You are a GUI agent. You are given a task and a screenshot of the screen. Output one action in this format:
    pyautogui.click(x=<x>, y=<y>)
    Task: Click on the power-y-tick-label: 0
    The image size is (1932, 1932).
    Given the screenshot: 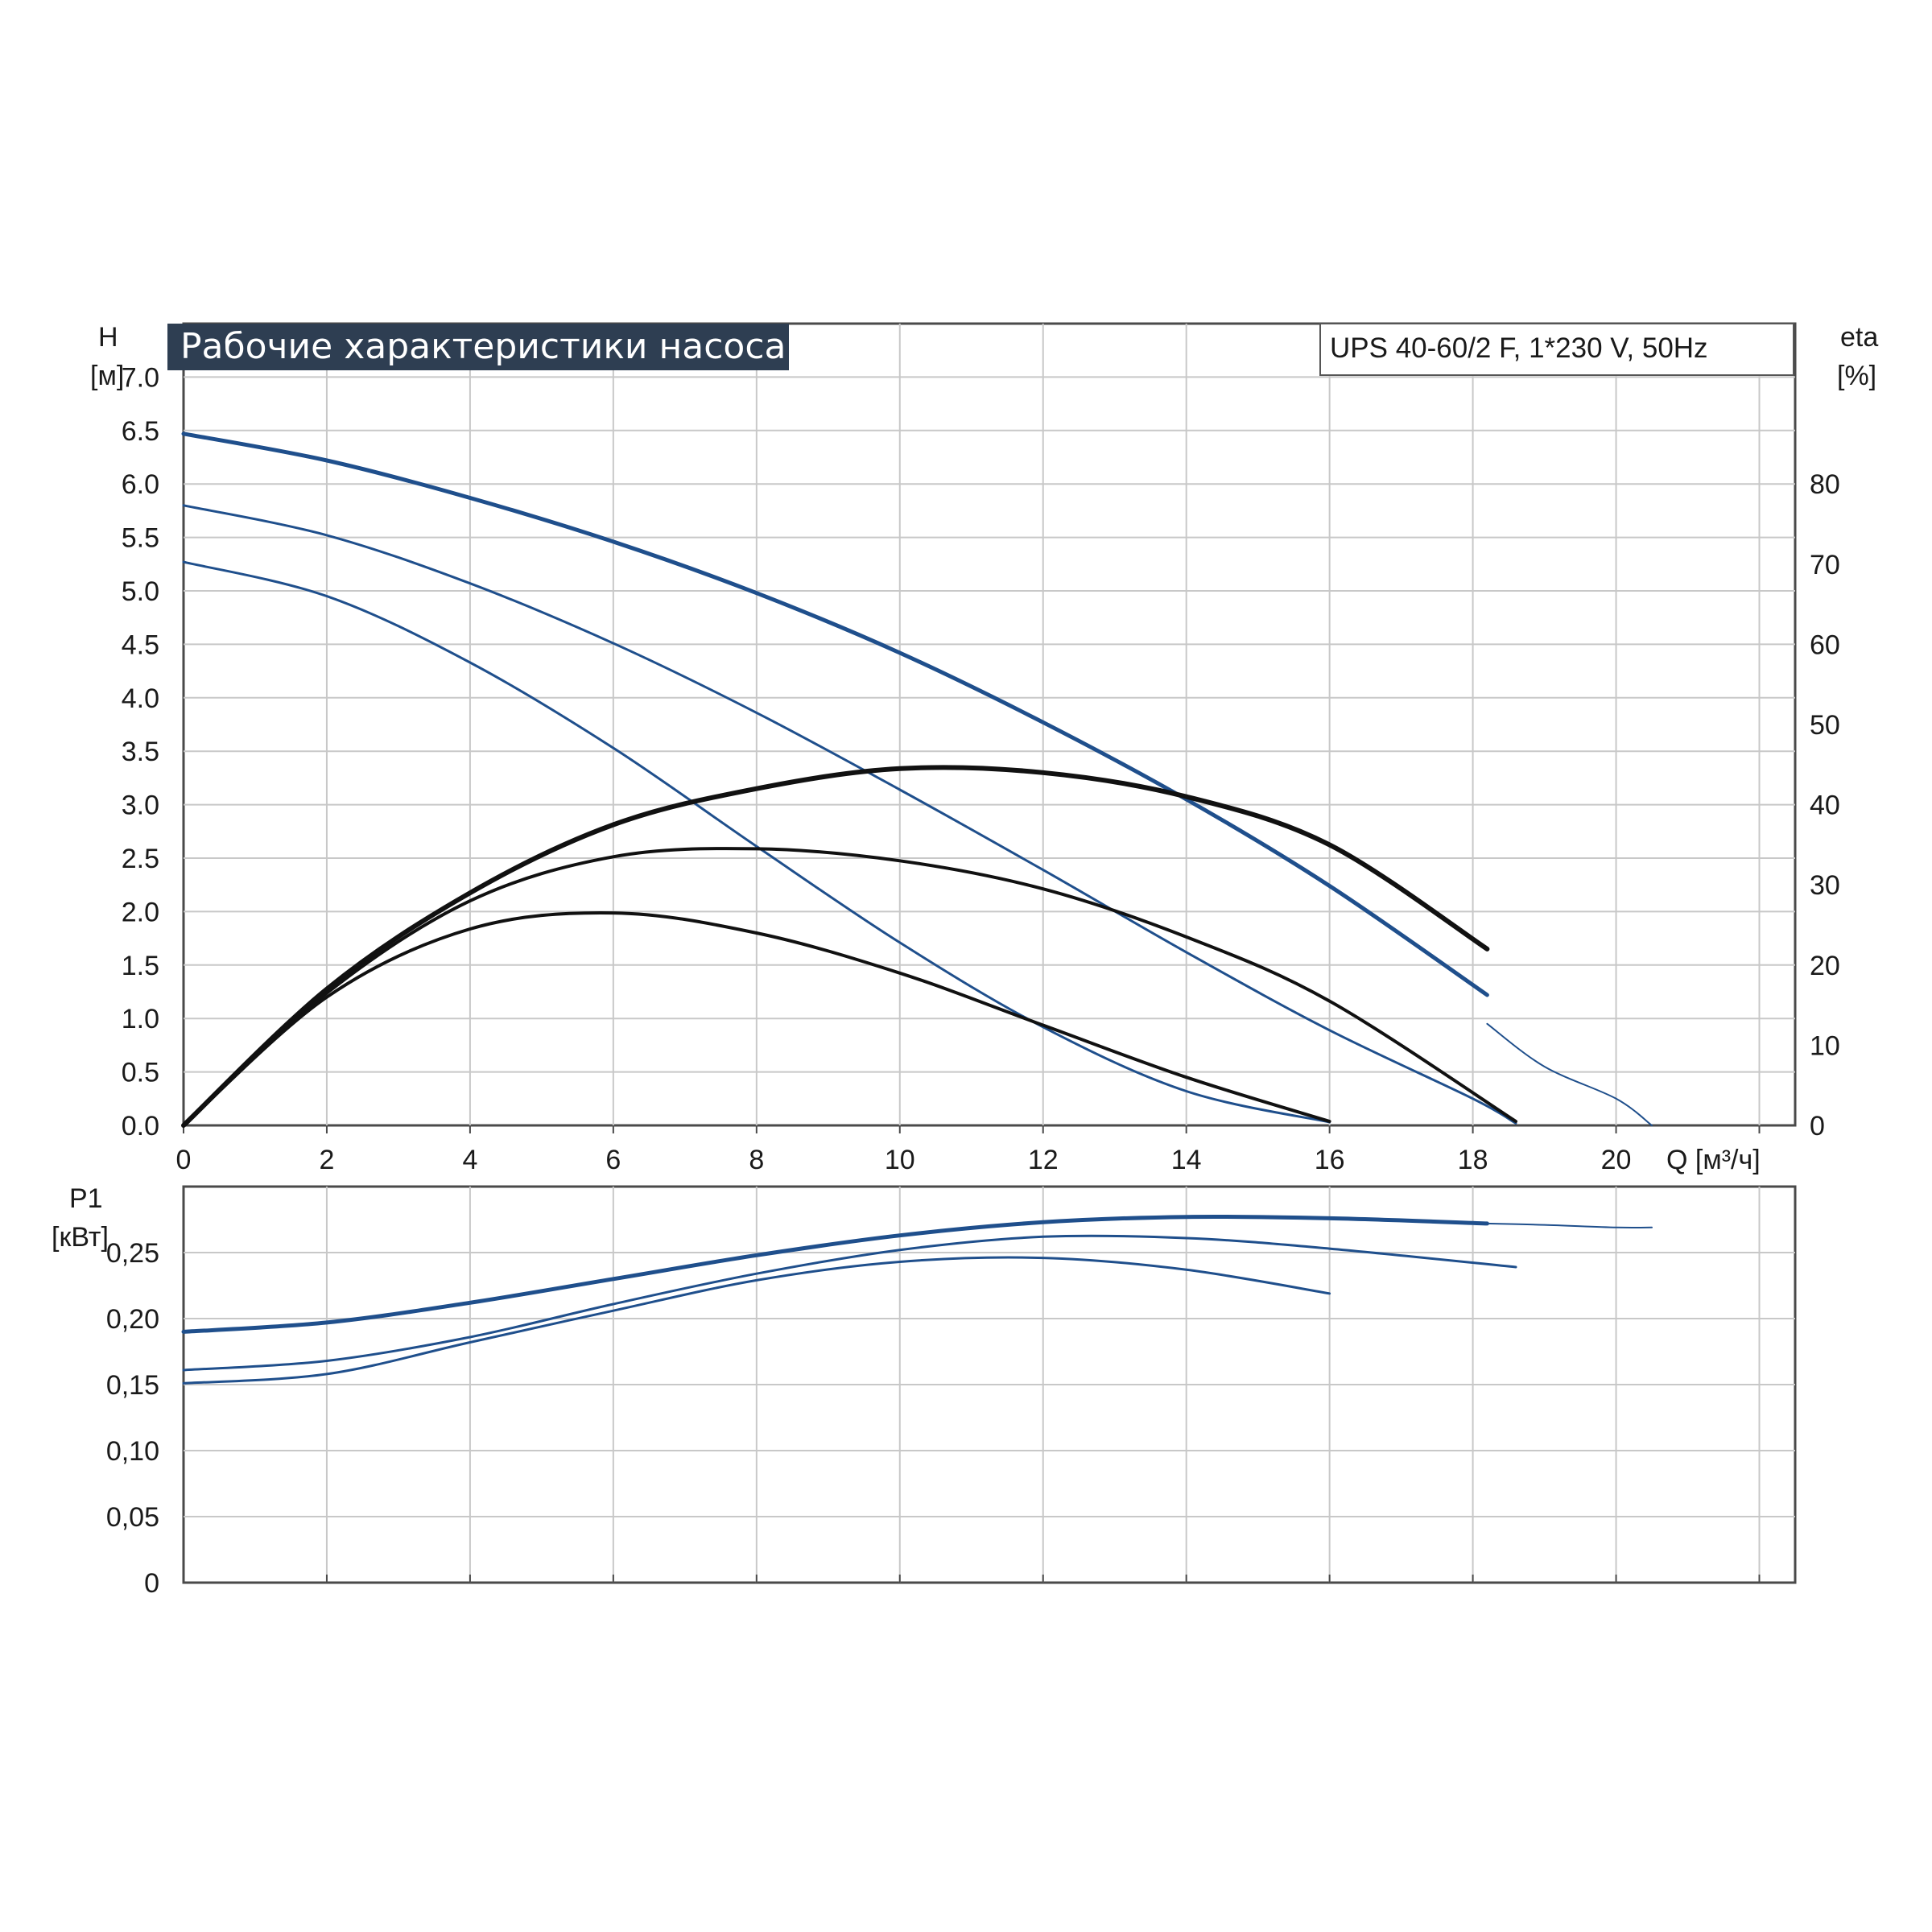 What is the action you would take?
    pyautogui.click(x=151, y=1583)
    